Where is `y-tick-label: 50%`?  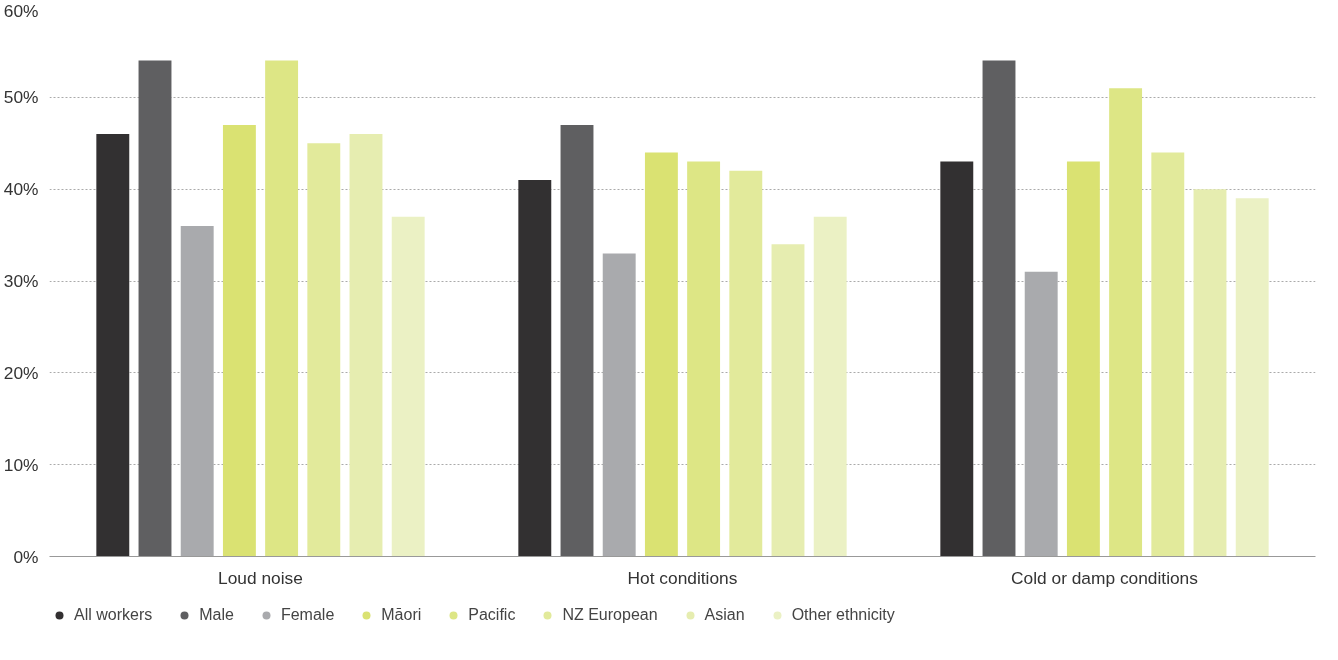
y-tick-label: 50% is located at coordinates (21, 97).